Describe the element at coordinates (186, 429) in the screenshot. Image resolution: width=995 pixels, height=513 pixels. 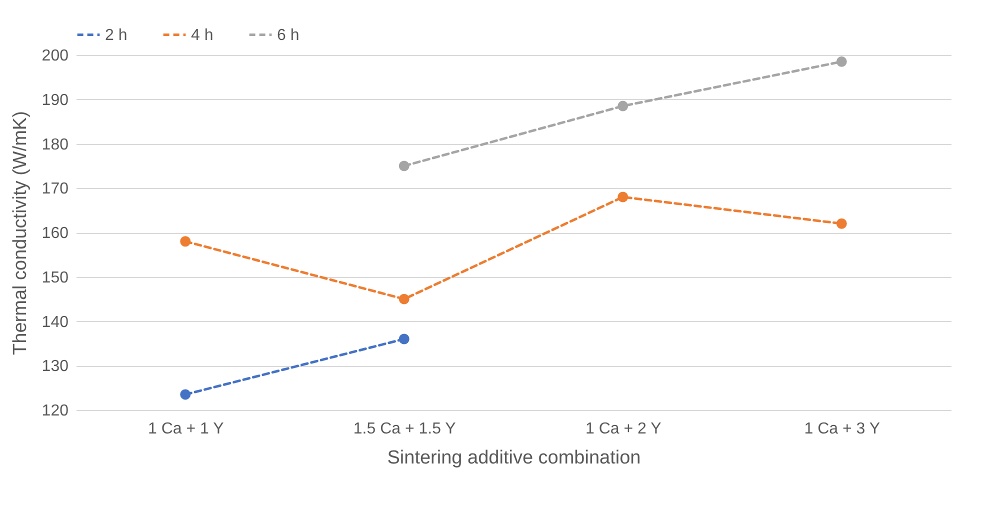
I see `x-tick-label: 1 Ca + 1 Y` at that location.